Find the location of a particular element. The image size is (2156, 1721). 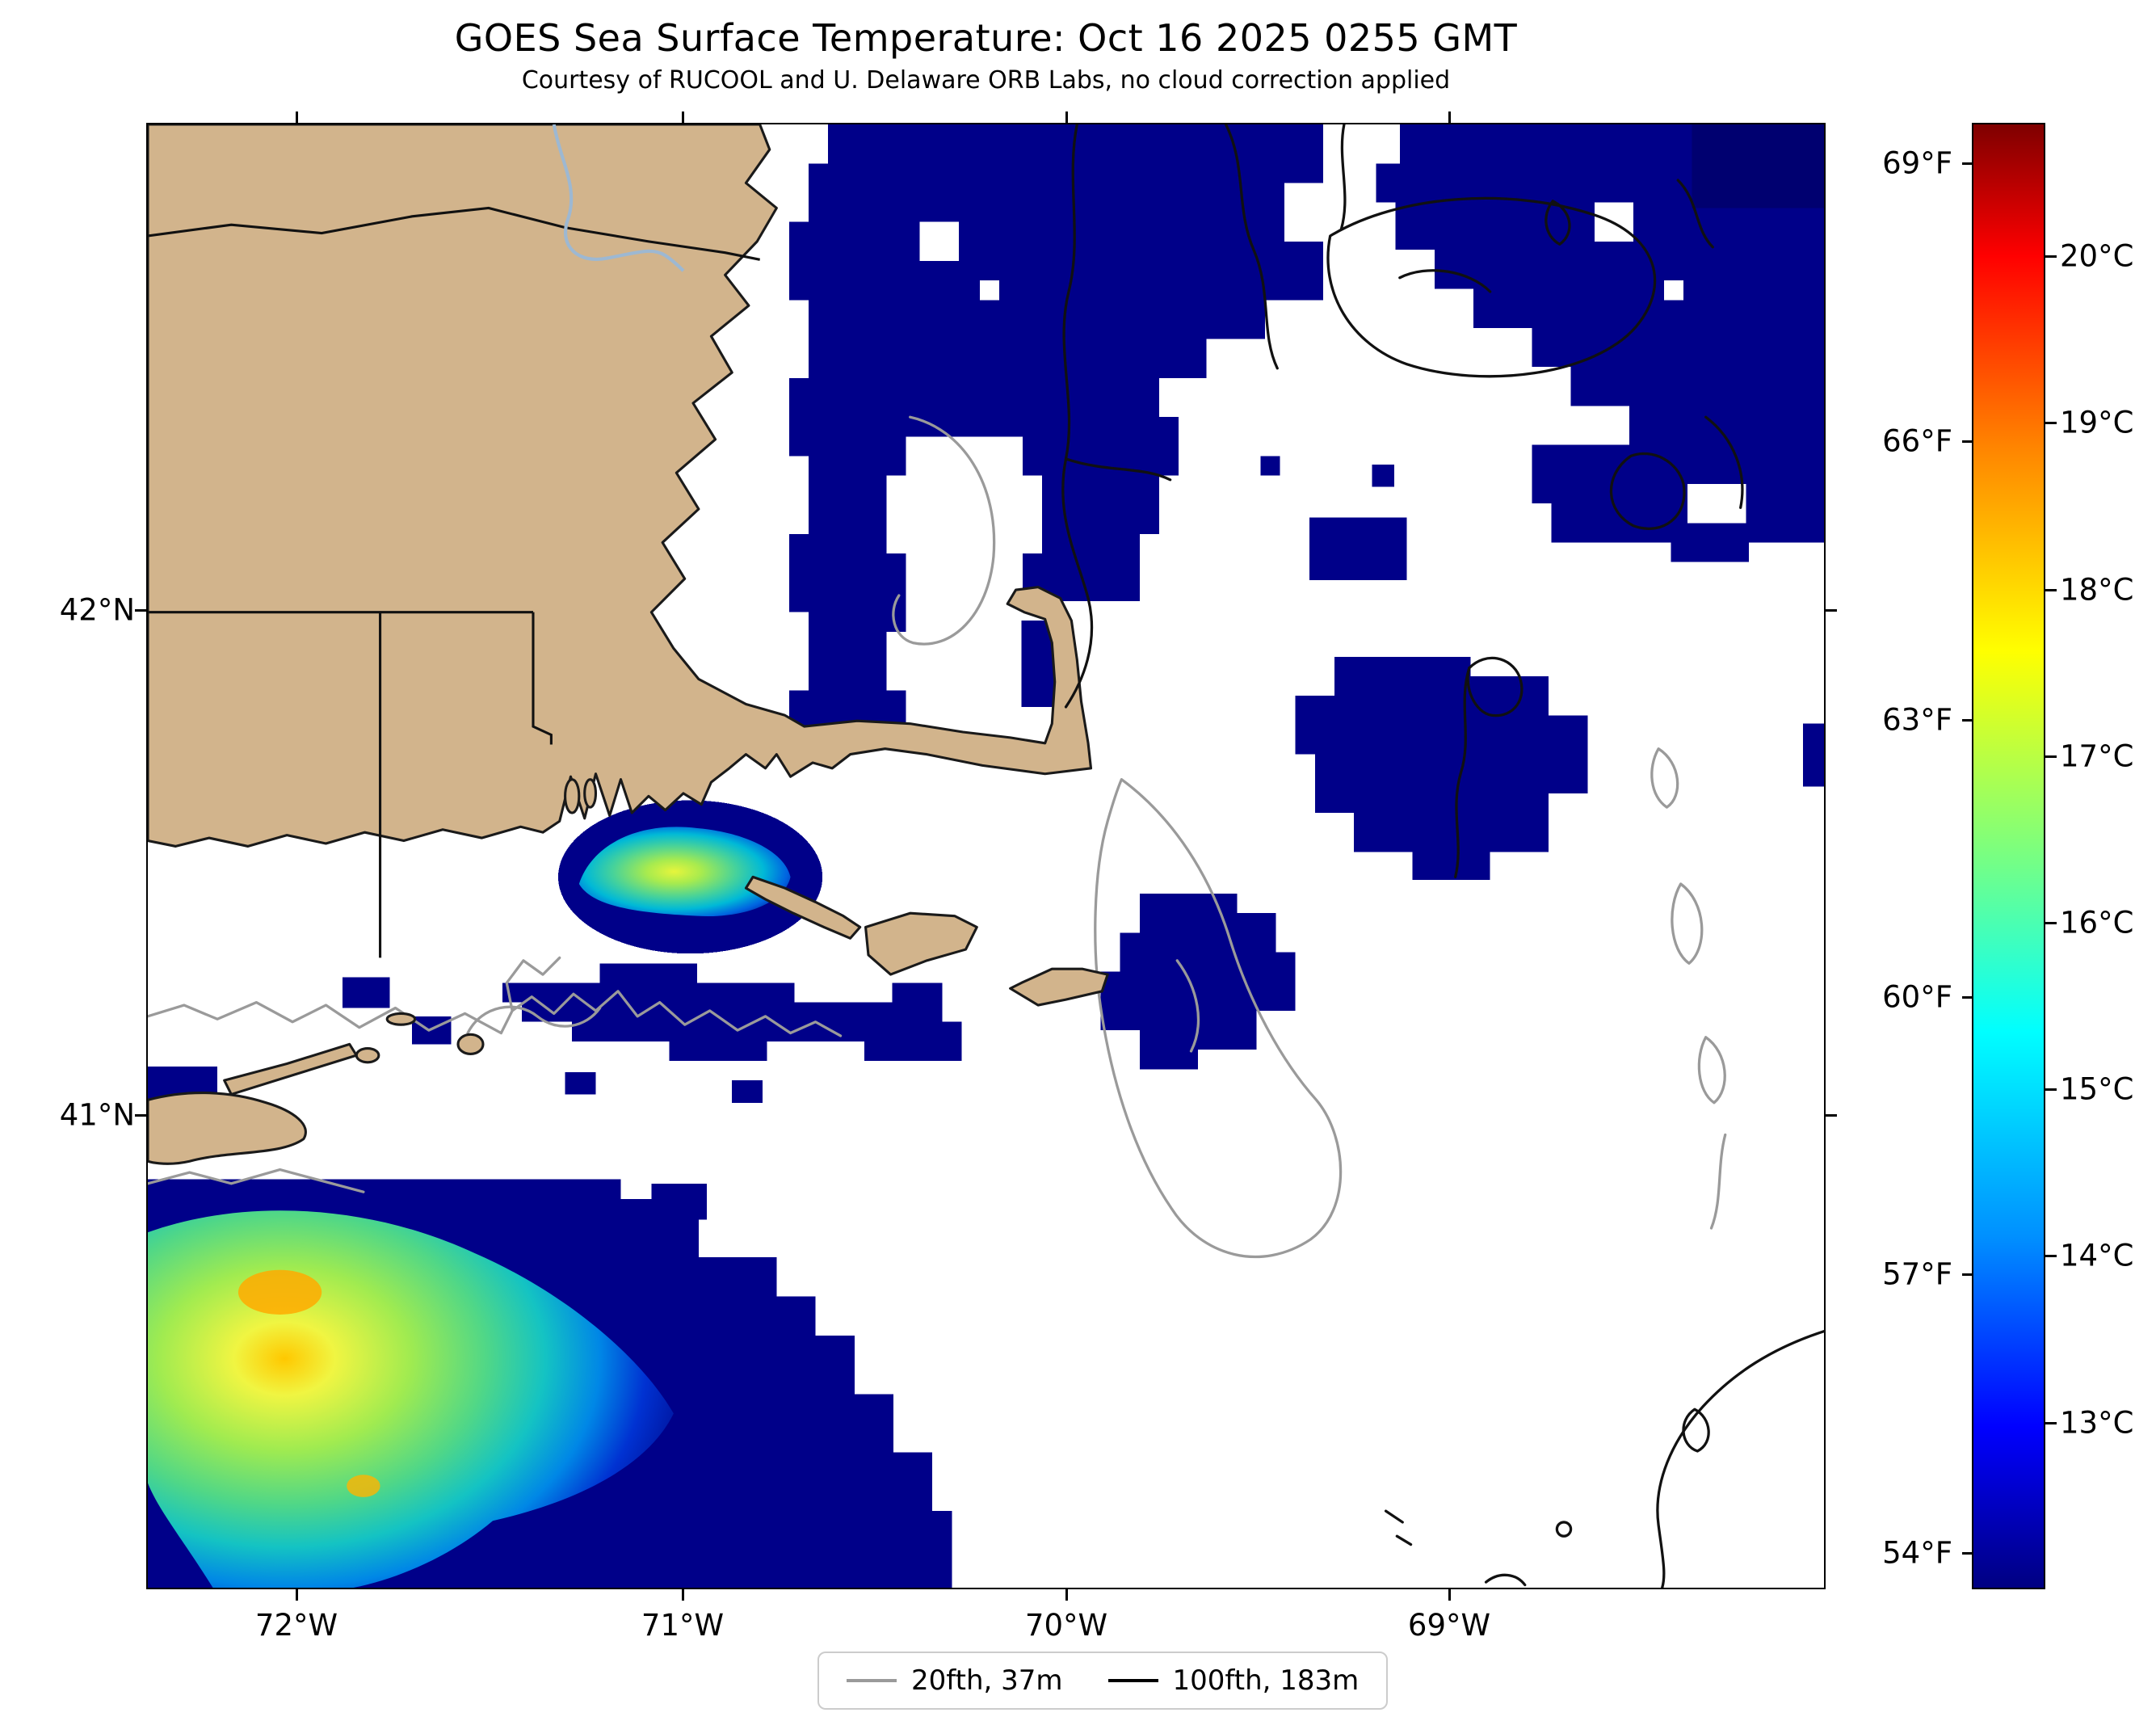

colorbar-c-label: 16°C is located at coordinates (2097, 922).